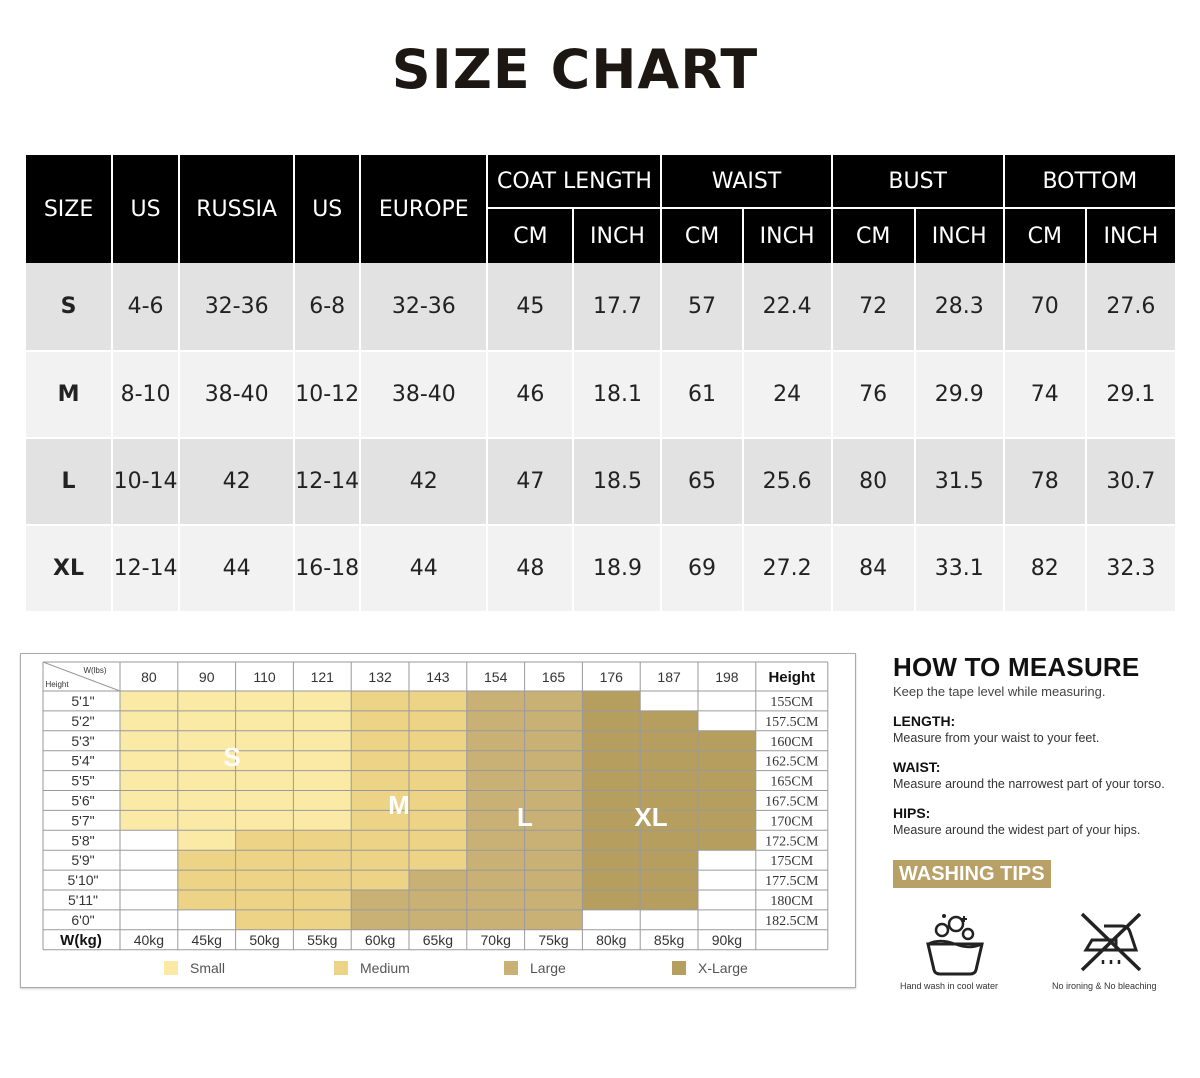  What do you see at coordinates (873, 236) in the screenshot?
I see `header-cm: CM` at bounding box center [873, 236].